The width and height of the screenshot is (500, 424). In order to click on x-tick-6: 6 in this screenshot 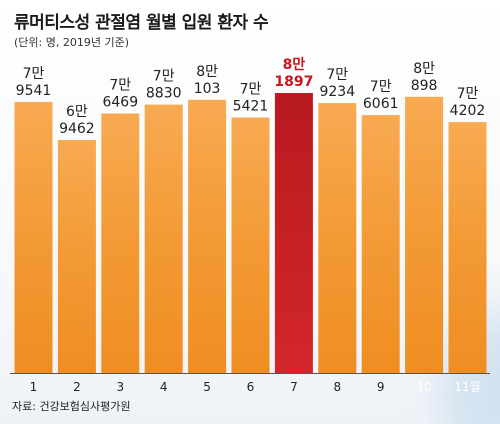, I will do `click(251, 387)`.